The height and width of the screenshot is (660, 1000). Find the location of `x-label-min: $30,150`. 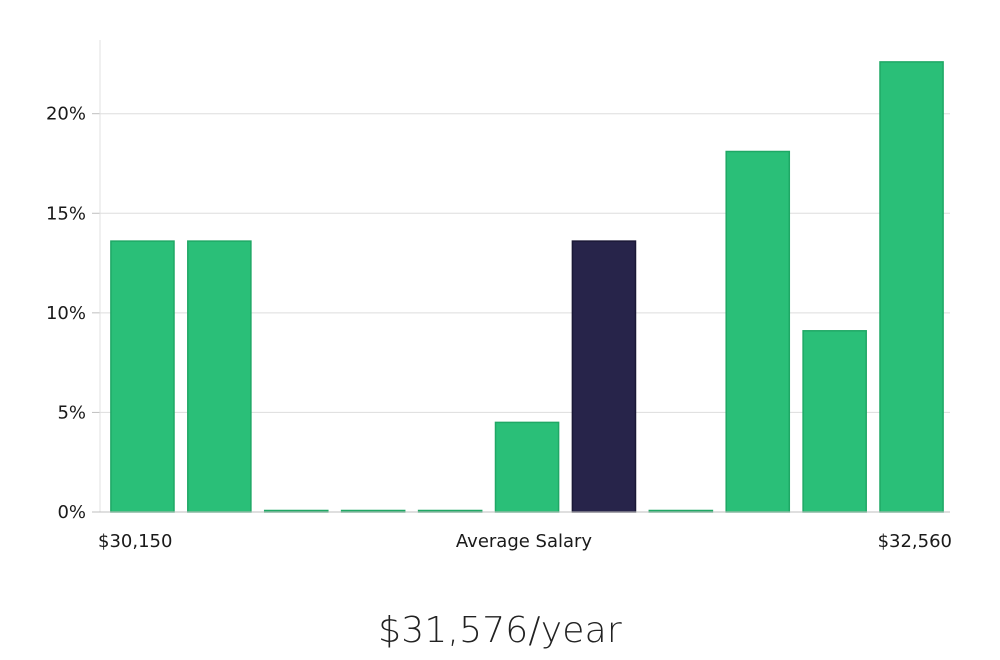

x-label-min: $30,150 is located at coordinates (135, 541).